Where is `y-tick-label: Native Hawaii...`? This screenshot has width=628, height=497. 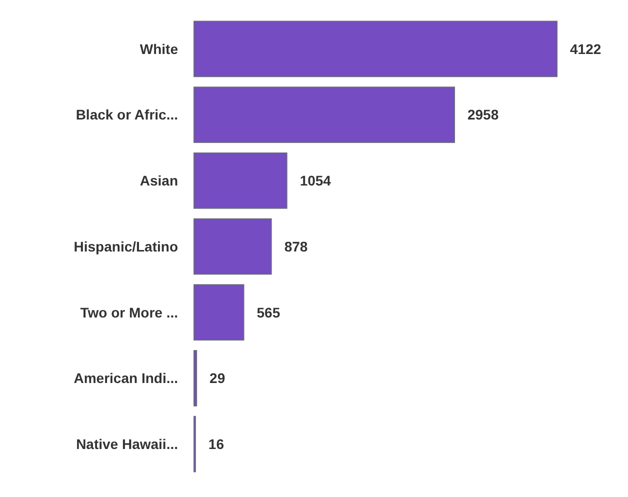
y-tick-label: Native Hawaii... is located at coordinates (127, 444).